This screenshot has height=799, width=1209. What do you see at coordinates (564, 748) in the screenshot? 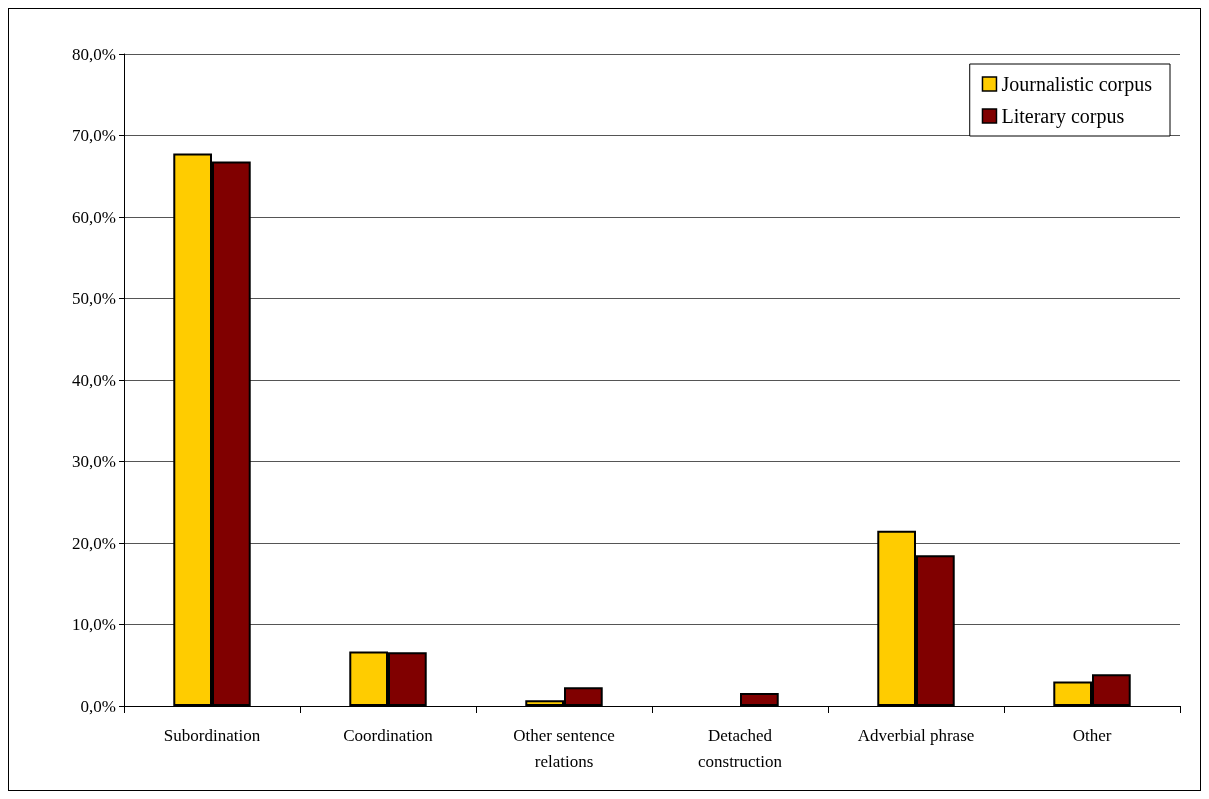
I see `x-tick-label: Other sentence relations` at bounding box center [564, 748].